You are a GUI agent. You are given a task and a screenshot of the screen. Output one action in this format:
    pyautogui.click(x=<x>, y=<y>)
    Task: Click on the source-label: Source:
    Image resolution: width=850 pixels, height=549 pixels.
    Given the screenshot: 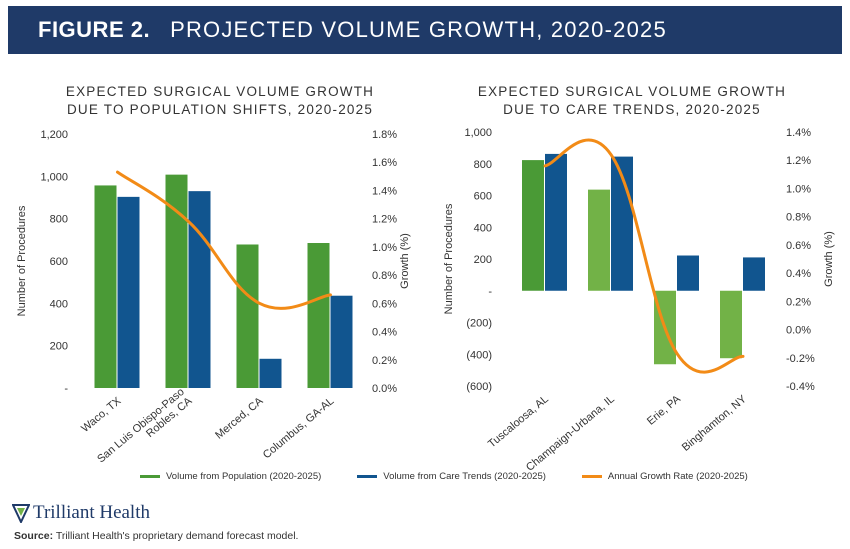 What is the action you would take?
    pyautogui.click(x=34, y=536)
    